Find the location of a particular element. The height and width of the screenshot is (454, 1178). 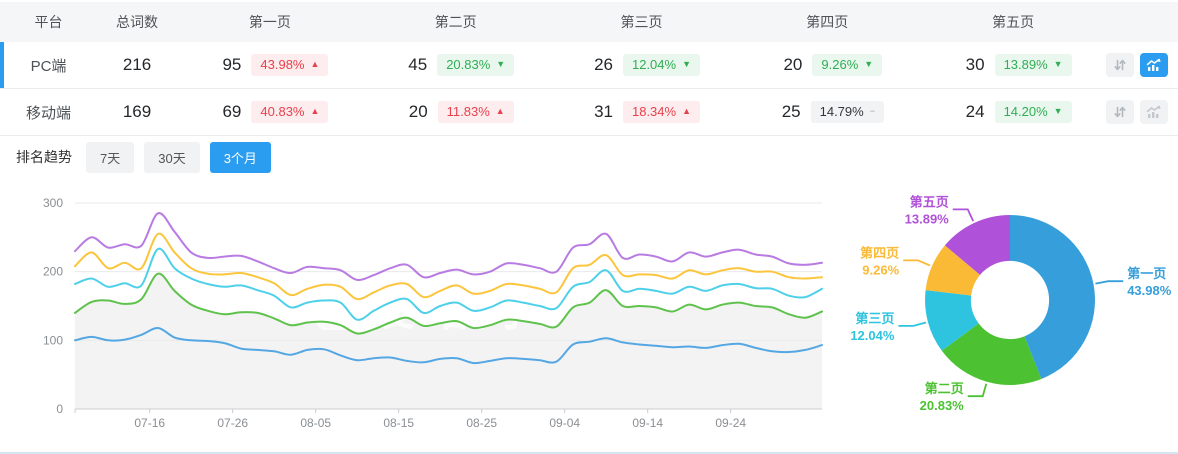

page-count: 30 is located at coordinates (975, 64).